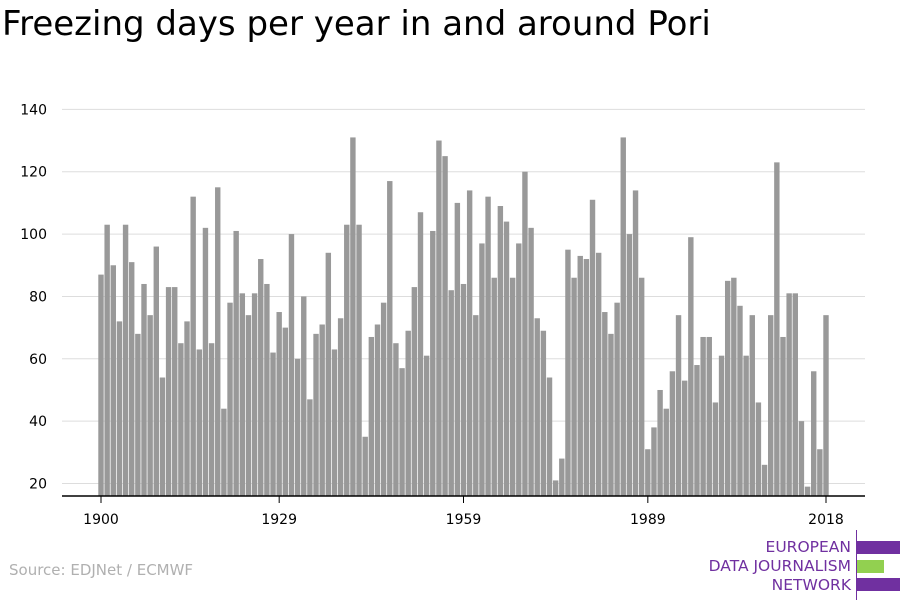  I want to click on y-tick-label: 100, so click(33, 235).